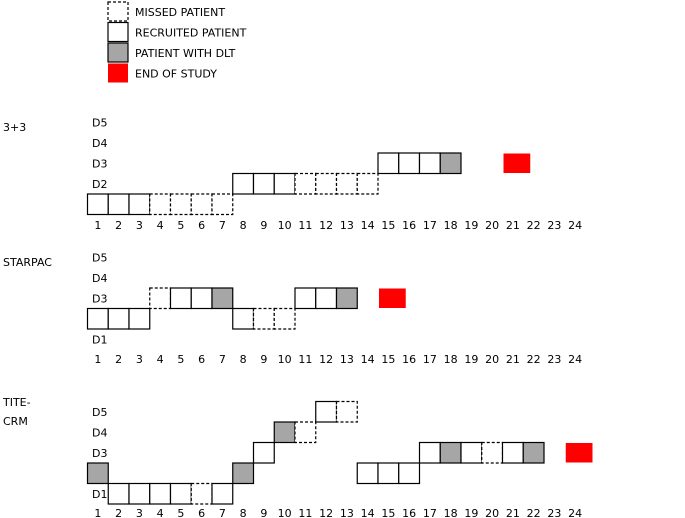 The image size is (685, 518). I want to click on legend-label-missed: MISSED PATIENT, so click(180, 12).